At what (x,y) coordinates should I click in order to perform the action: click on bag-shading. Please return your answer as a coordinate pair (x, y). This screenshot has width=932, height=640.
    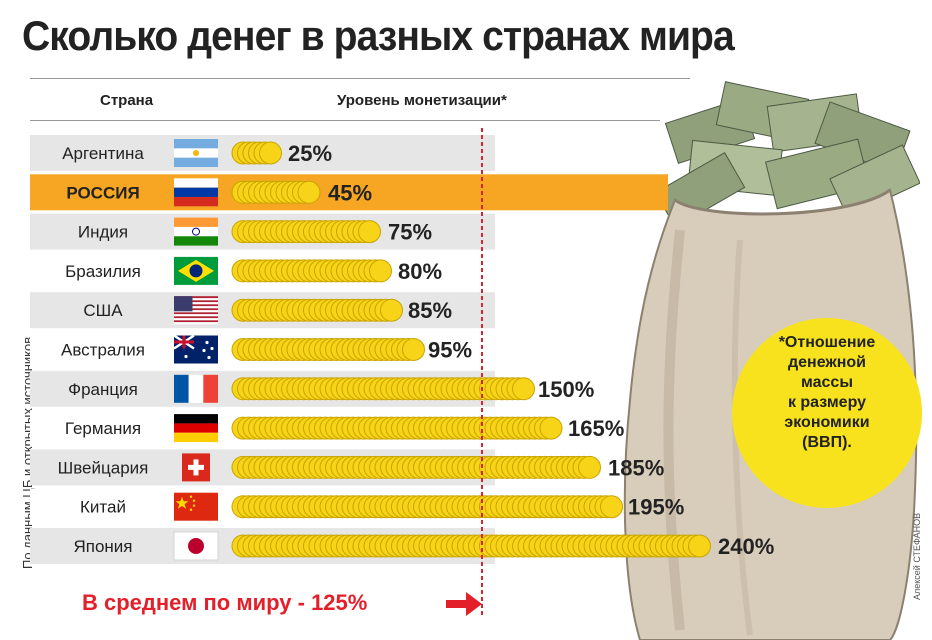
    Looking at the image, I should click on (674, 430).